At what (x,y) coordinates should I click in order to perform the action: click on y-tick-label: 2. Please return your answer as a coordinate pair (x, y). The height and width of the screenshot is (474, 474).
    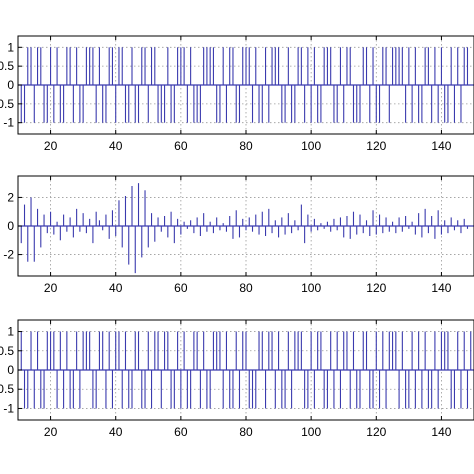
    Looking at the image, I should click on (10, 197).